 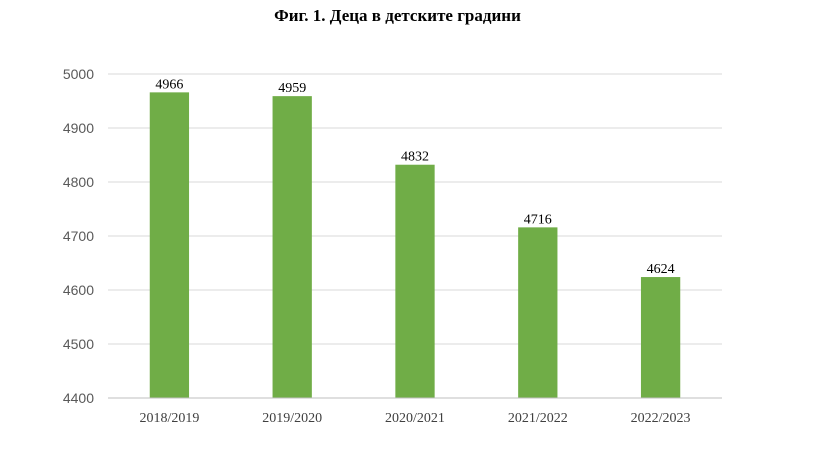 I want to click on y-tick-label: 4800, so click(x=78, y=182).